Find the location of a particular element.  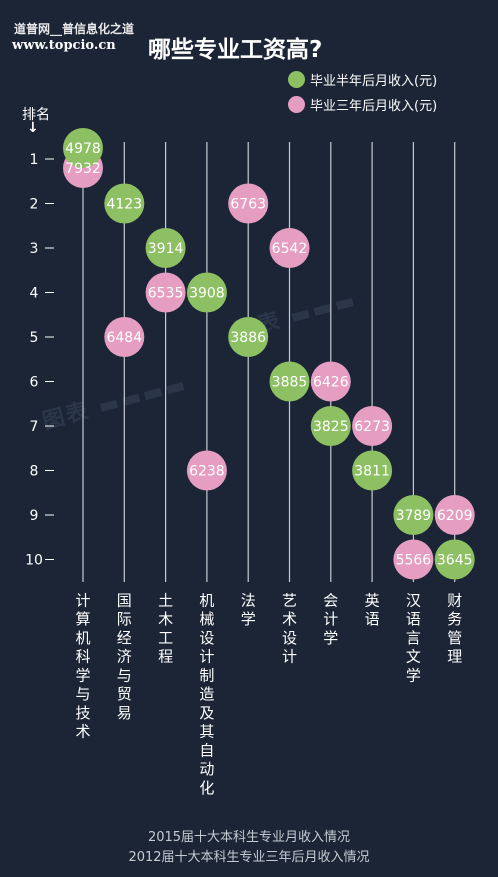

category-label: 汉语言文学 is located at coordinates (413, 637).